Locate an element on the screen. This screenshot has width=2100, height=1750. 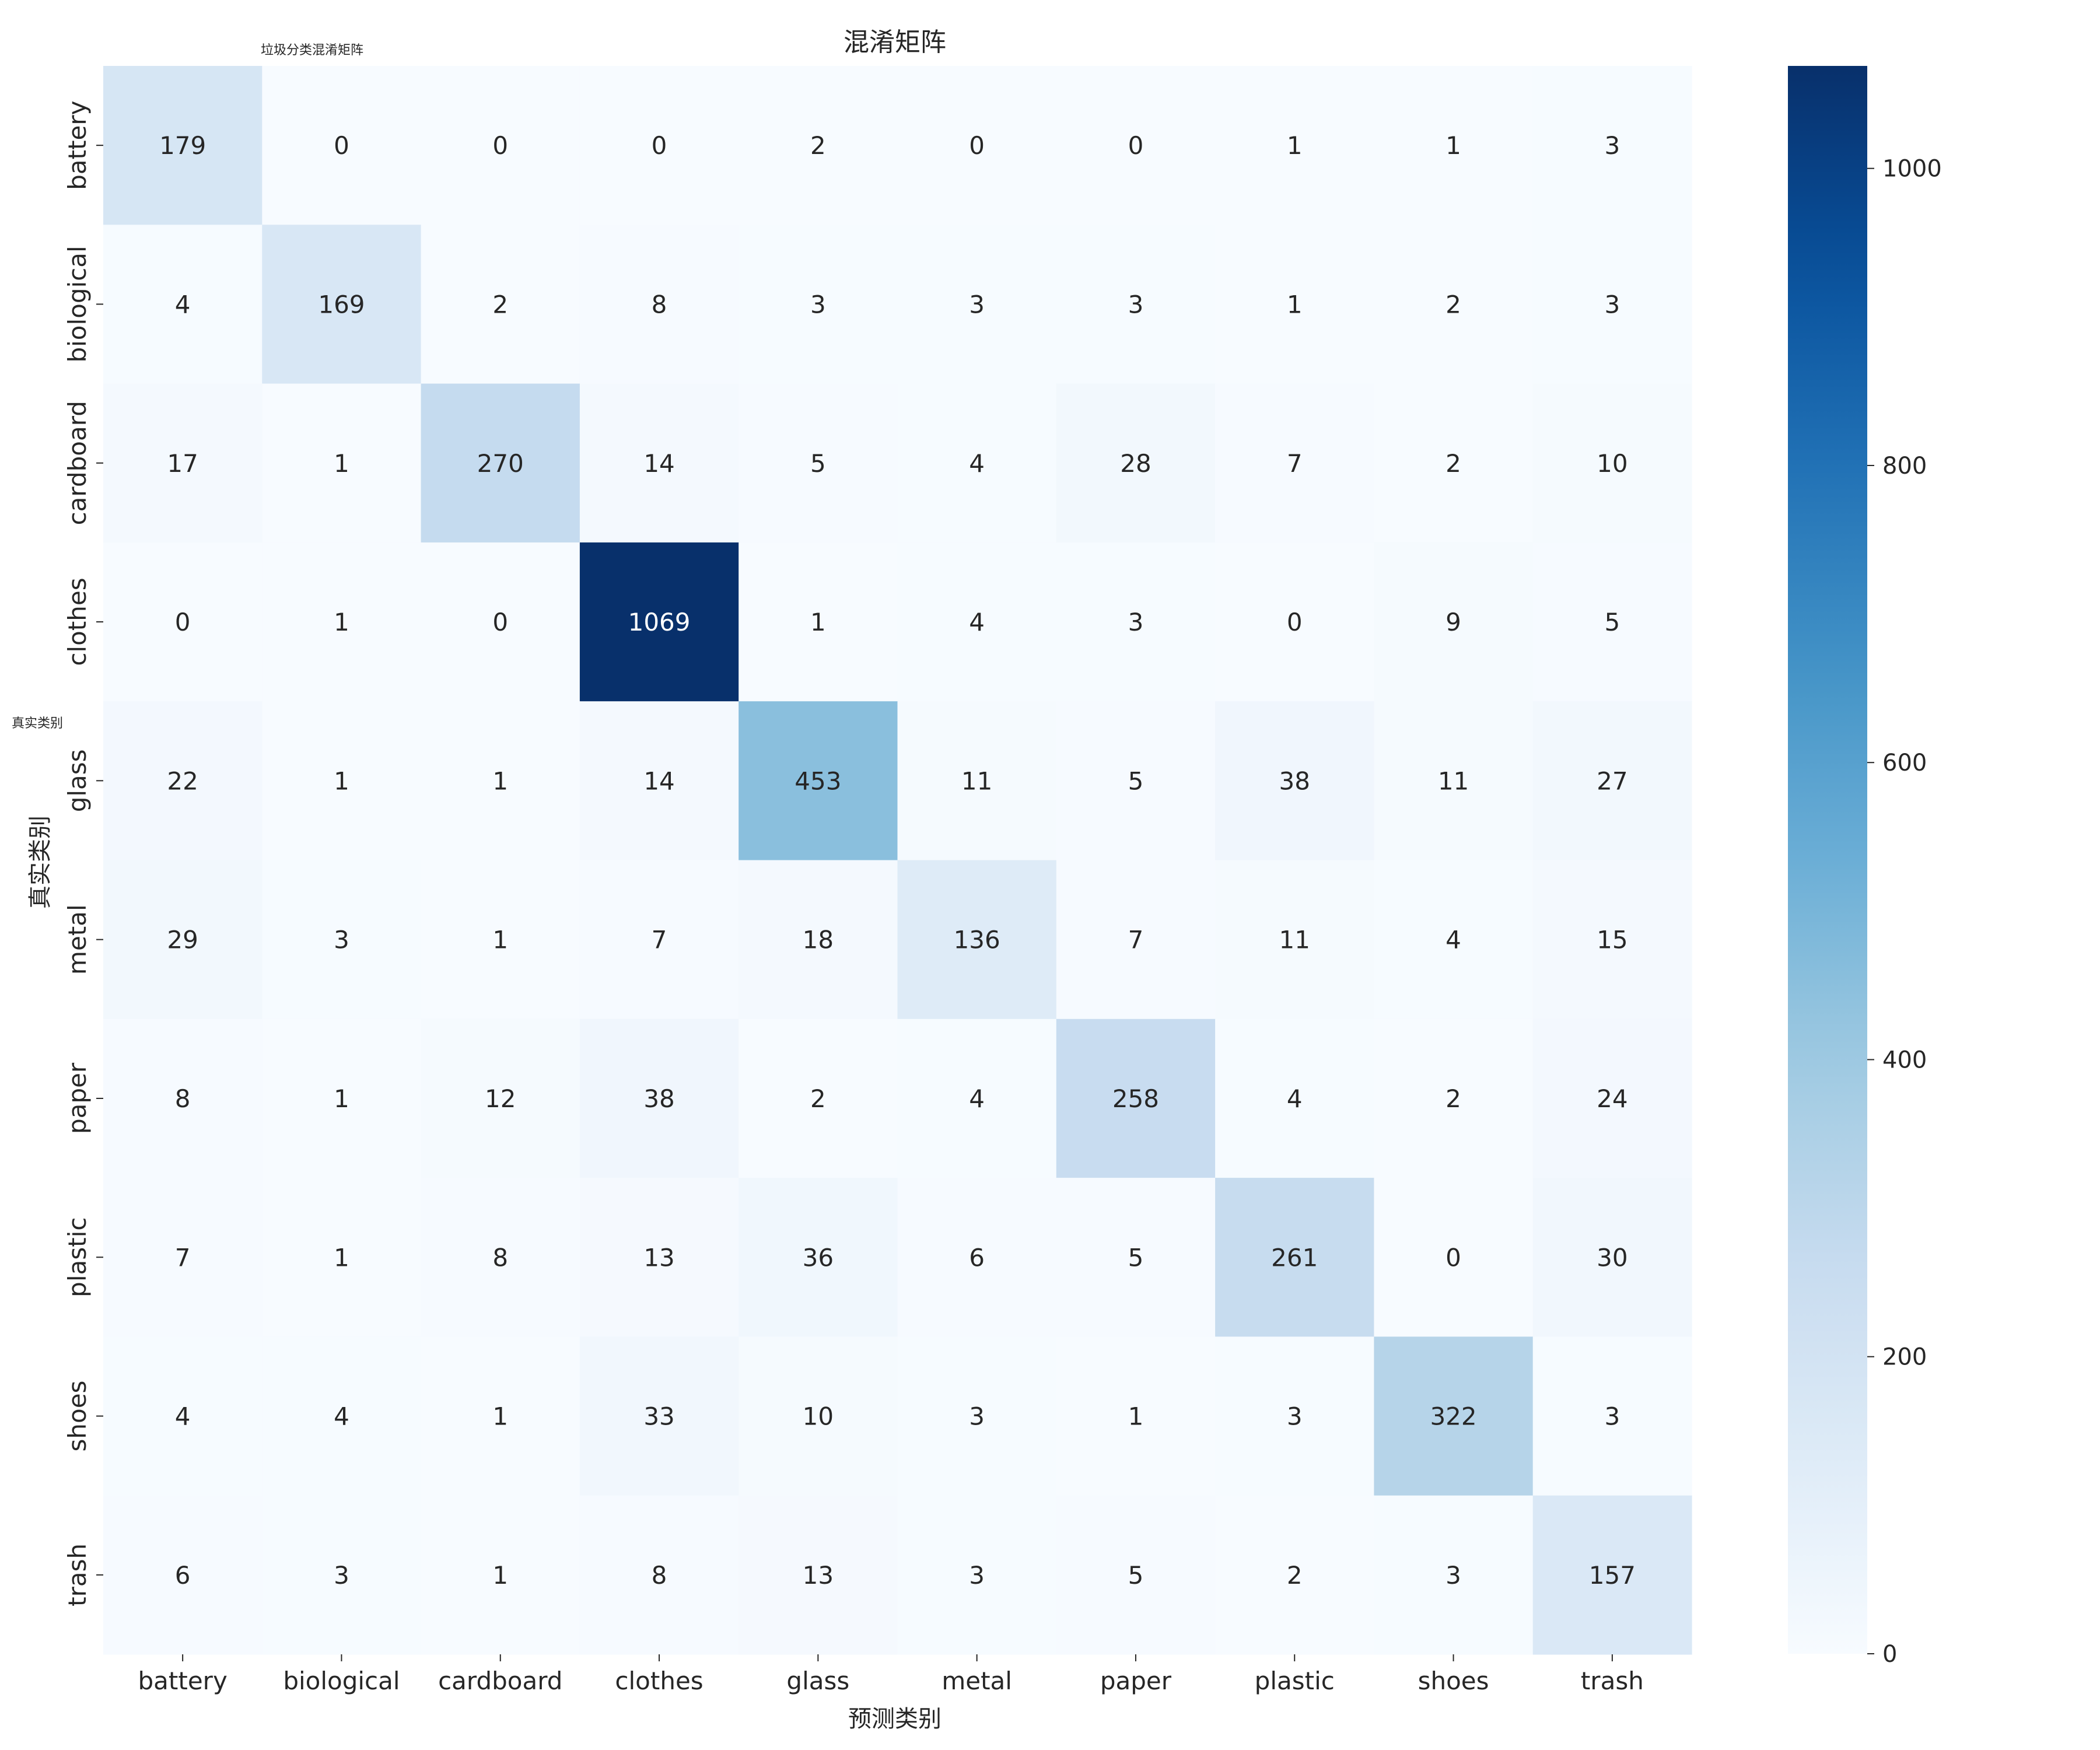
cell-value-label: 24 is located at coordinates (1612, 1098).